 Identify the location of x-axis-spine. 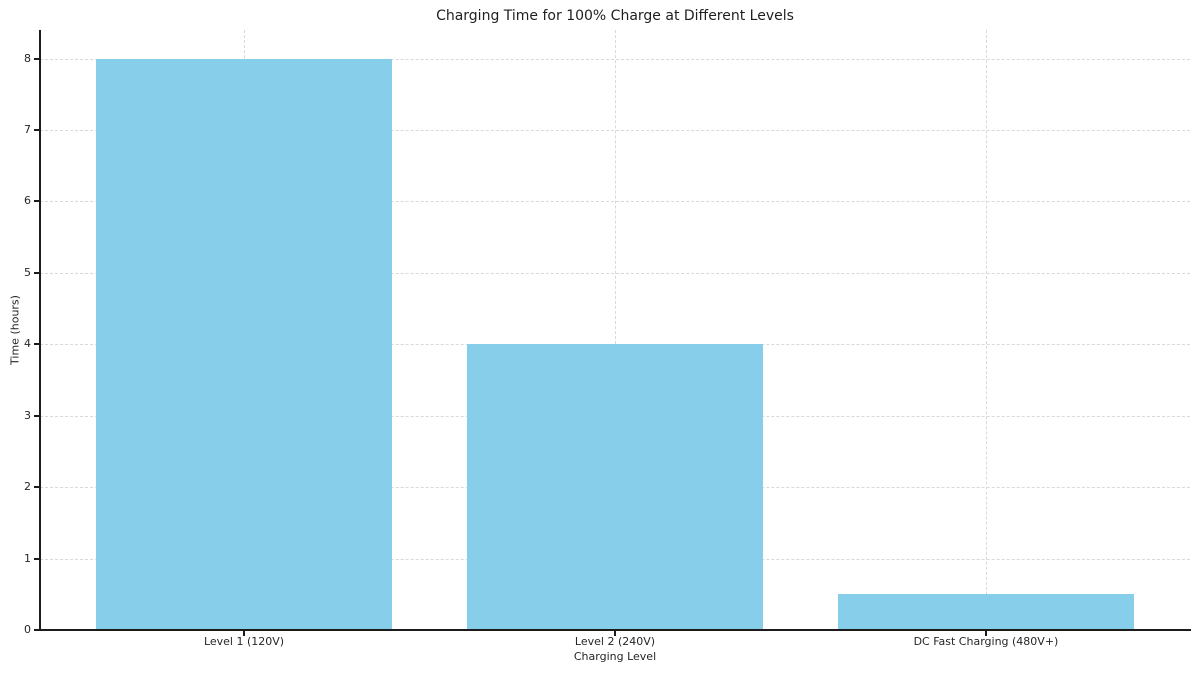
(615, 630).